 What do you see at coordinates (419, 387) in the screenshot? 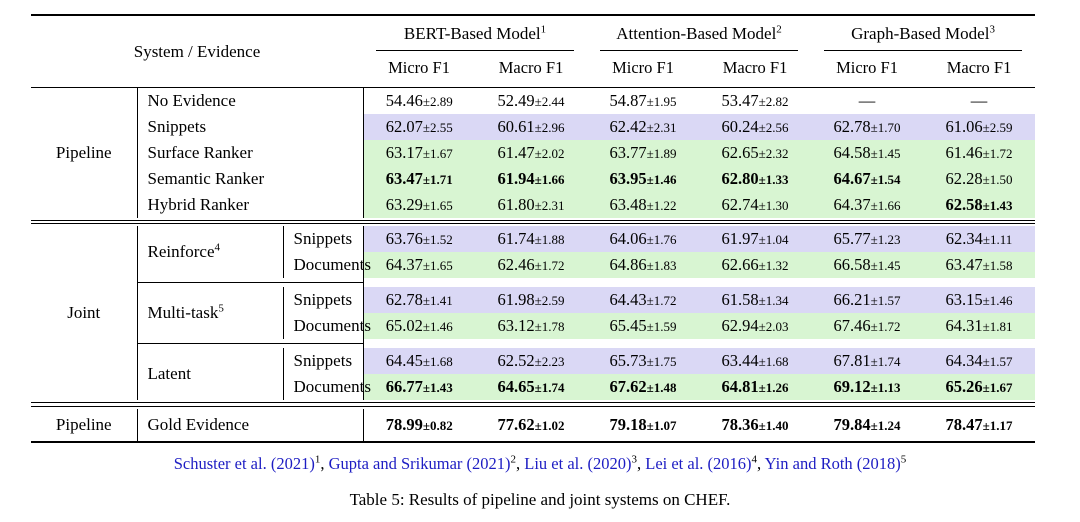
I see `value-cell: 66.77±1.43` at bounding box center [419, 387].